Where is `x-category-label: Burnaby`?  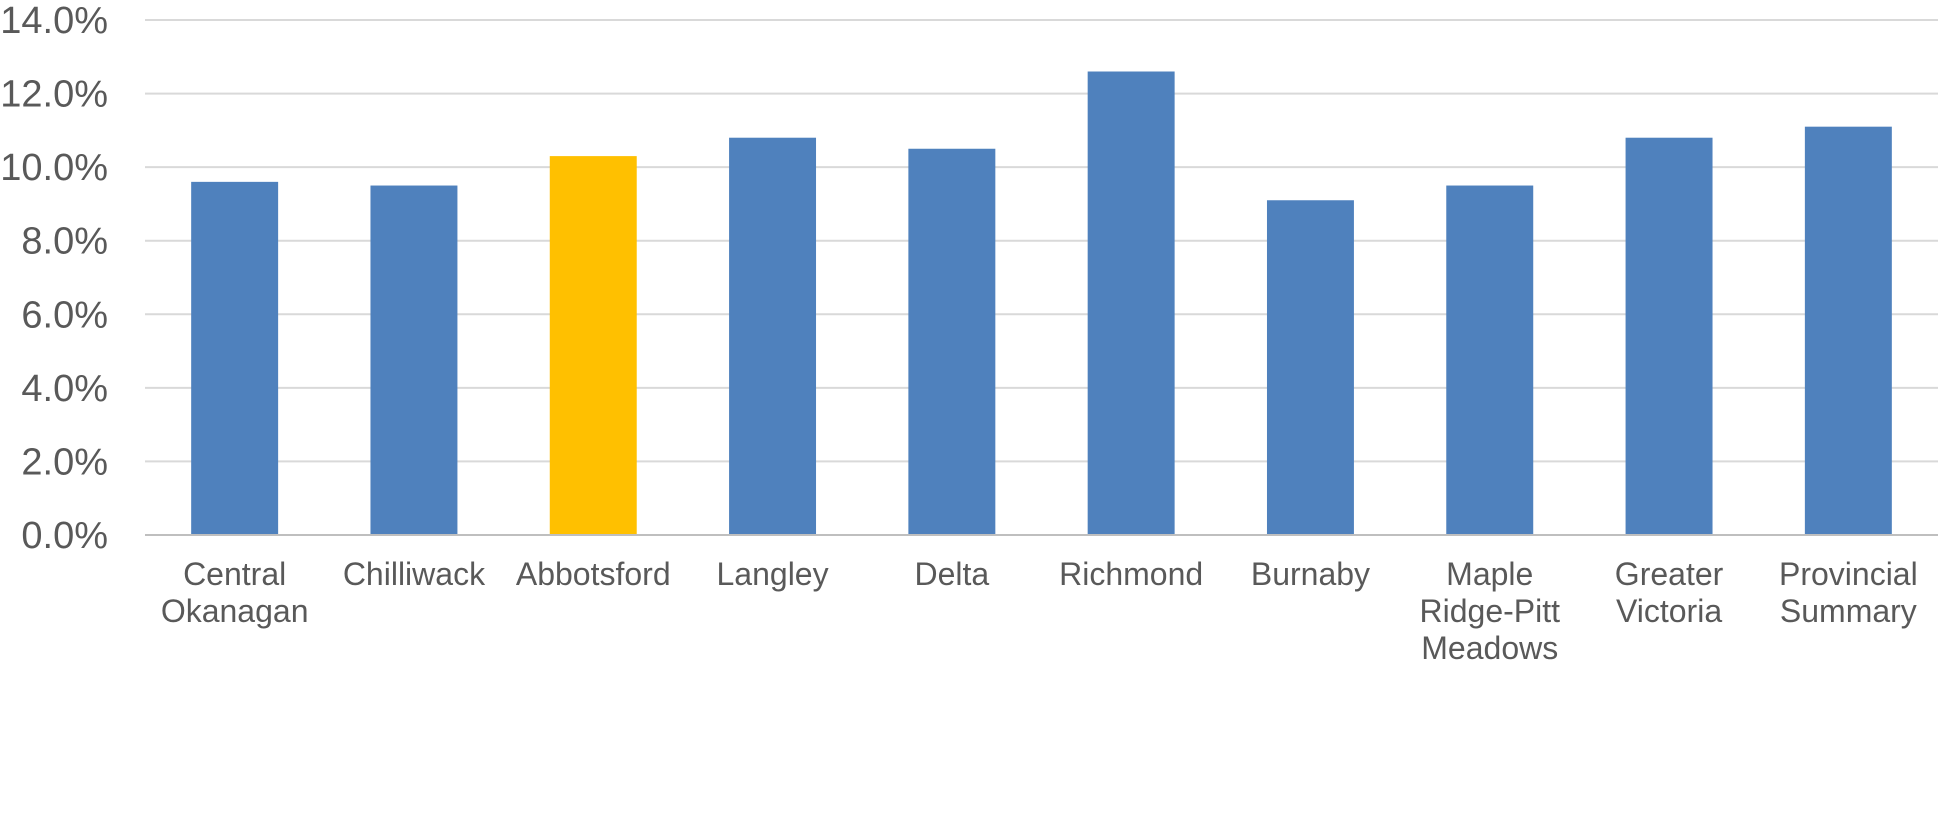 x-category-label: Burnaby is located at coordinates (1310, 574).